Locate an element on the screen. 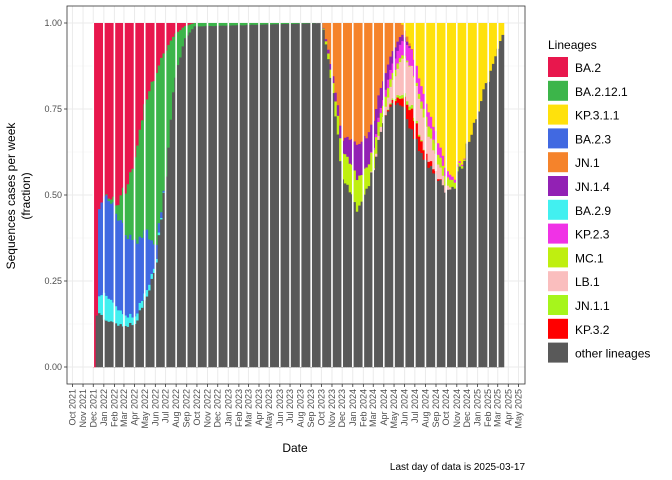 The height and width of the screenshot is (480, 672). x-tick-label: Jul 2023 is located at coordinates (290, 406).